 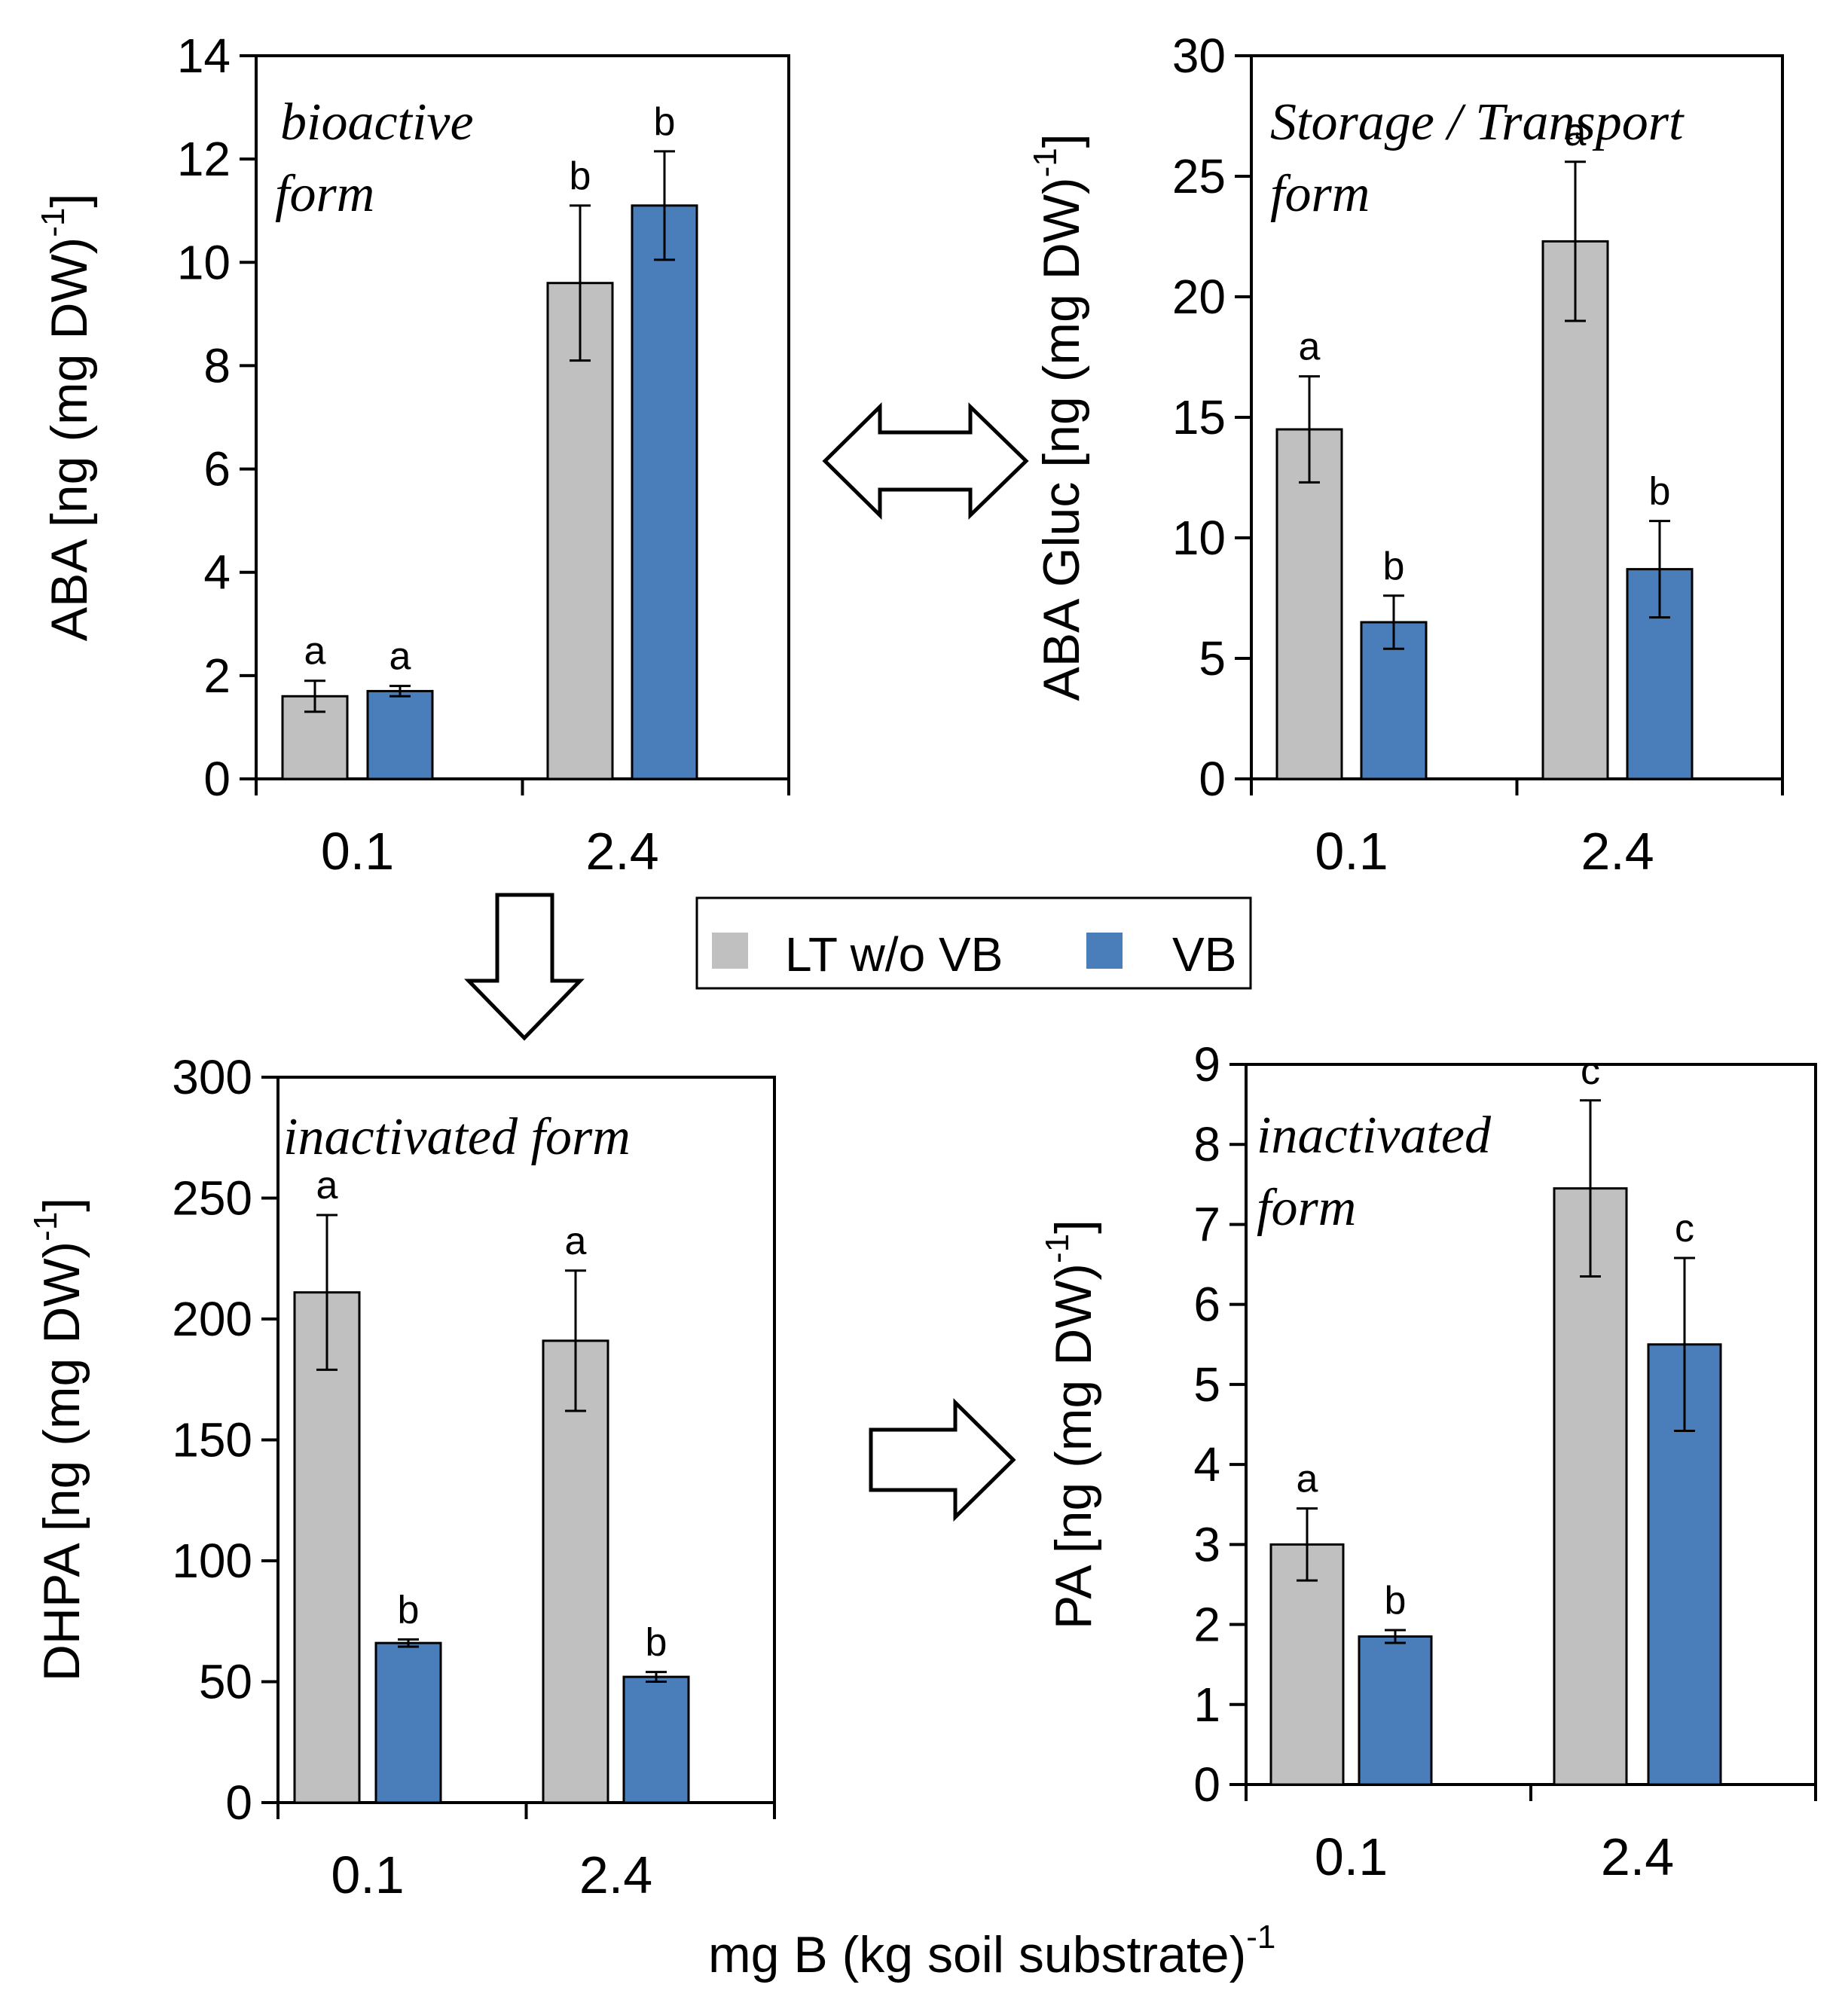 What do you see at coordinates (1058, 417) in the screenshot?
I see `y-axis-label: ABA Gluc [ng (mg DW)-1]` at bounding box center [1058, 417].